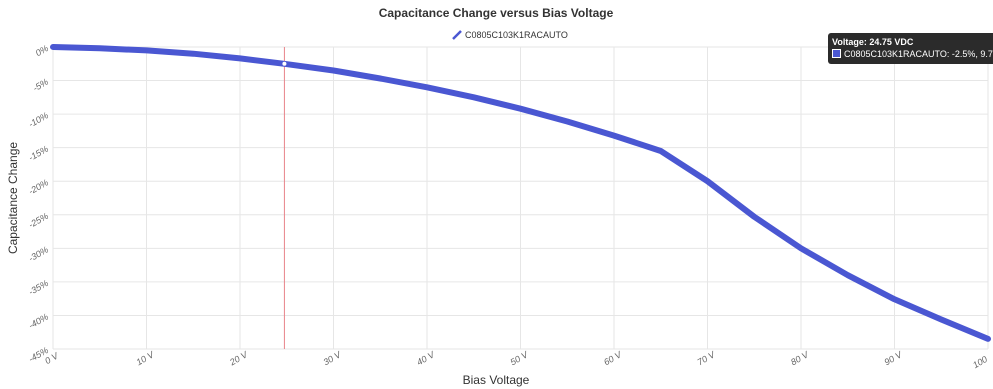 The width and height of the screenshot is (993, 389). Describe the element at coordinates (457, 35) in the screenshot. I see `legend-line-icon` at that location.